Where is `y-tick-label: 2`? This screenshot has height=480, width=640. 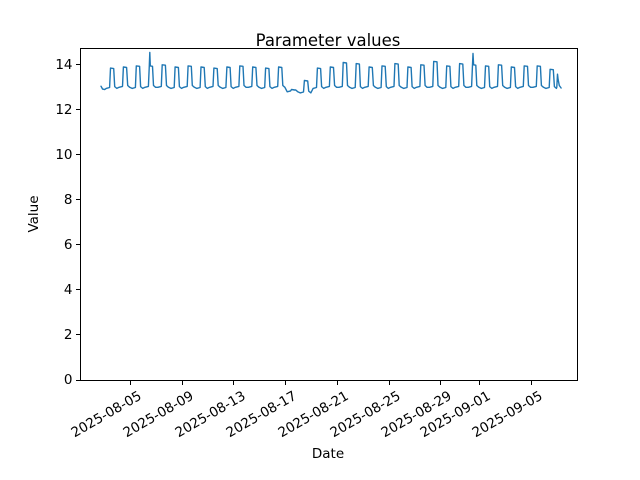
y-tick-label: 2 is located at coordinates (68, 334).